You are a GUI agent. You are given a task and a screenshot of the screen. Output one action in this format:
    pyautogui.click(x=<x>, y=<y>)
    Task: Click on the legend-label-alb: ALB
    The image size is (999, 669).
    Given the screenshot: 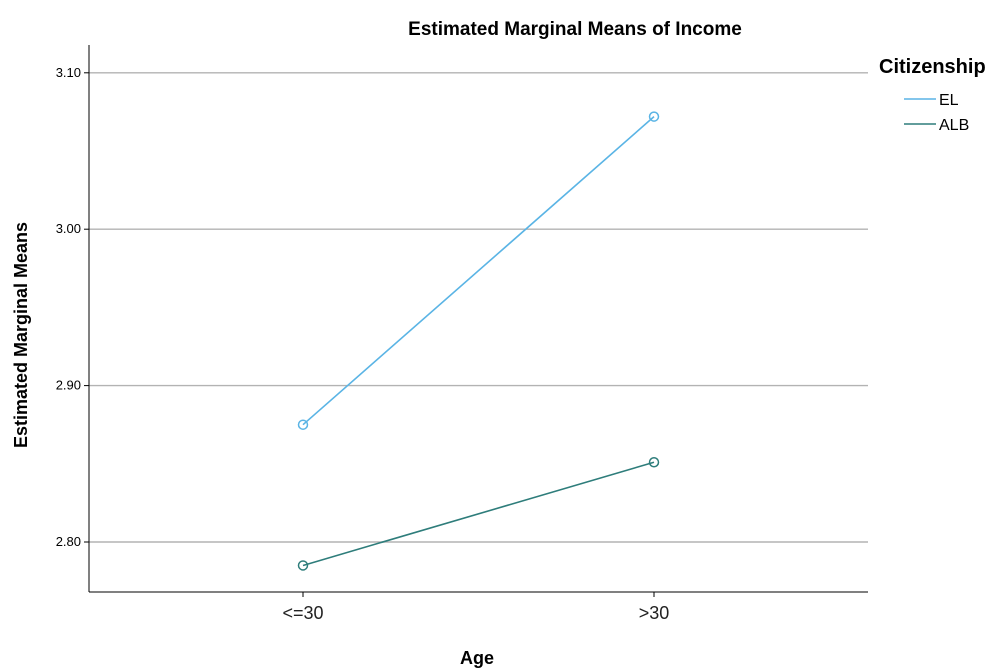 What is the action you would take?
    pyautogui.click(x=954, y=125)
    